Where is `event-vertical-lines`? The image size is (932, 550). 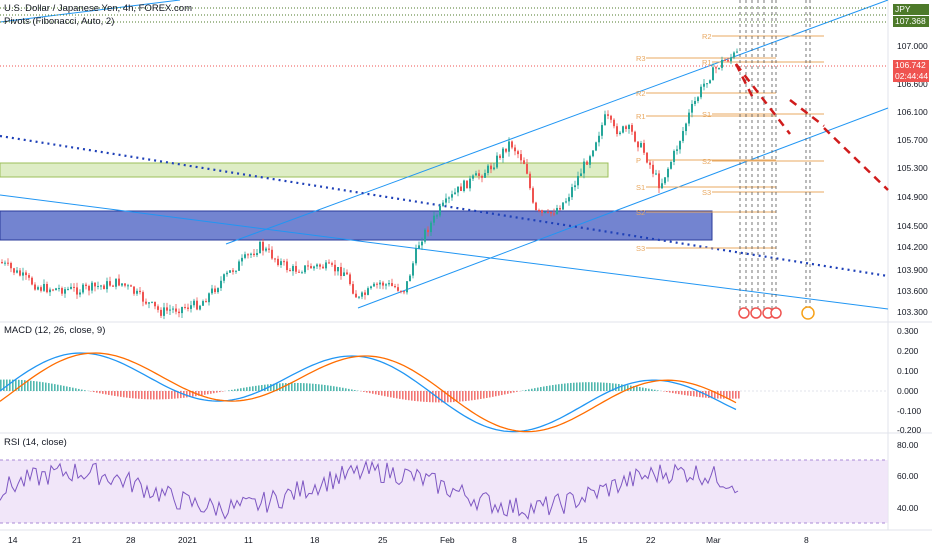 event-vertical-lines is located at coordinates (775, 159).